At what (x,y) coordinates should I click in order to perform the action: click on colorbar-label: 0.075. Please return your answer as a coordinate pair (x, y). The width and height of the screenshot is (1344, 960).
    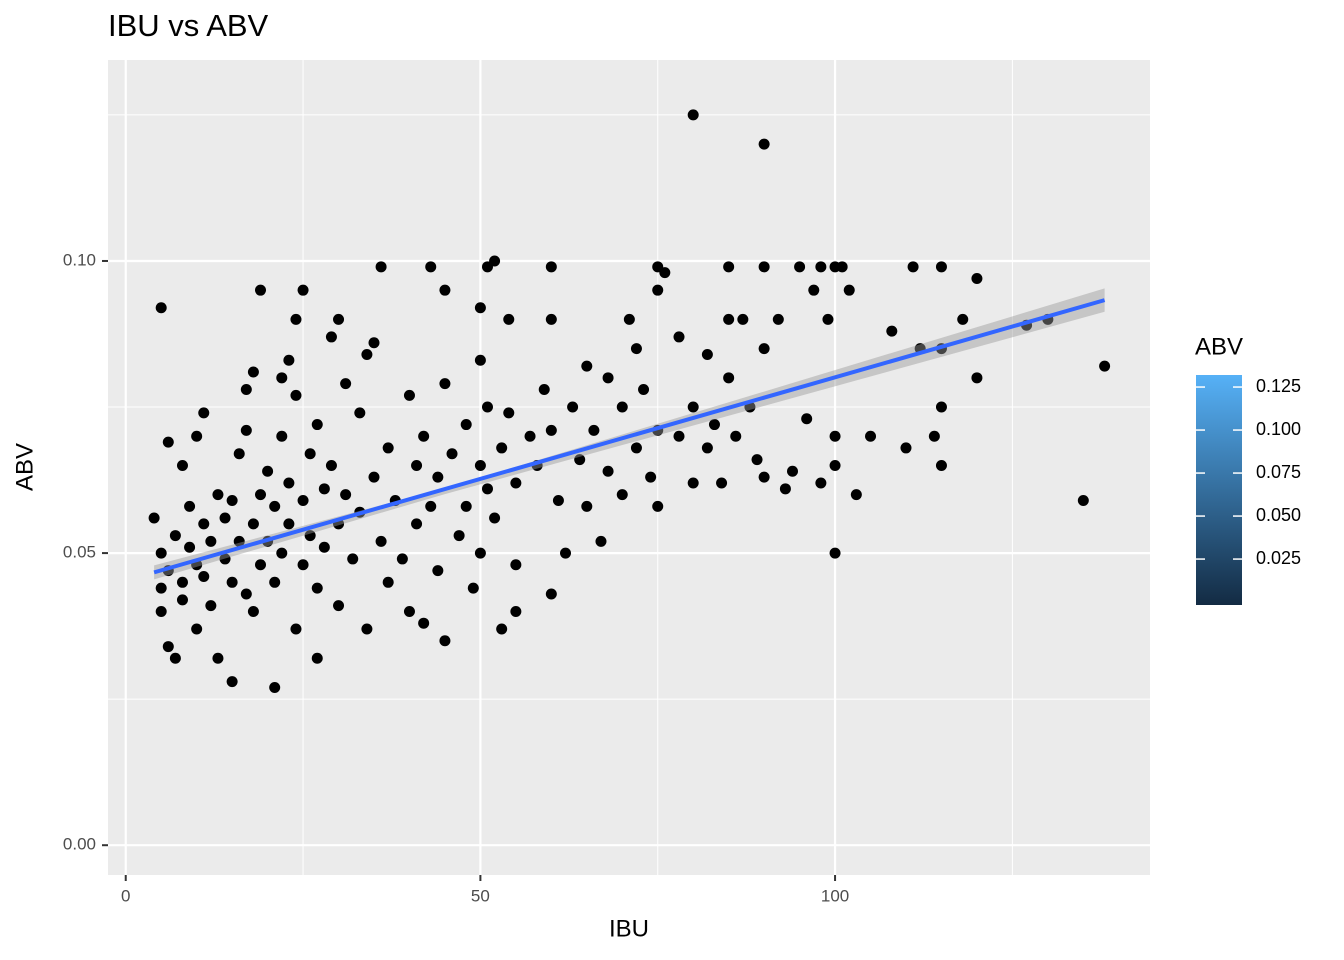
    Looking at the image, I should click on (1278, 472).